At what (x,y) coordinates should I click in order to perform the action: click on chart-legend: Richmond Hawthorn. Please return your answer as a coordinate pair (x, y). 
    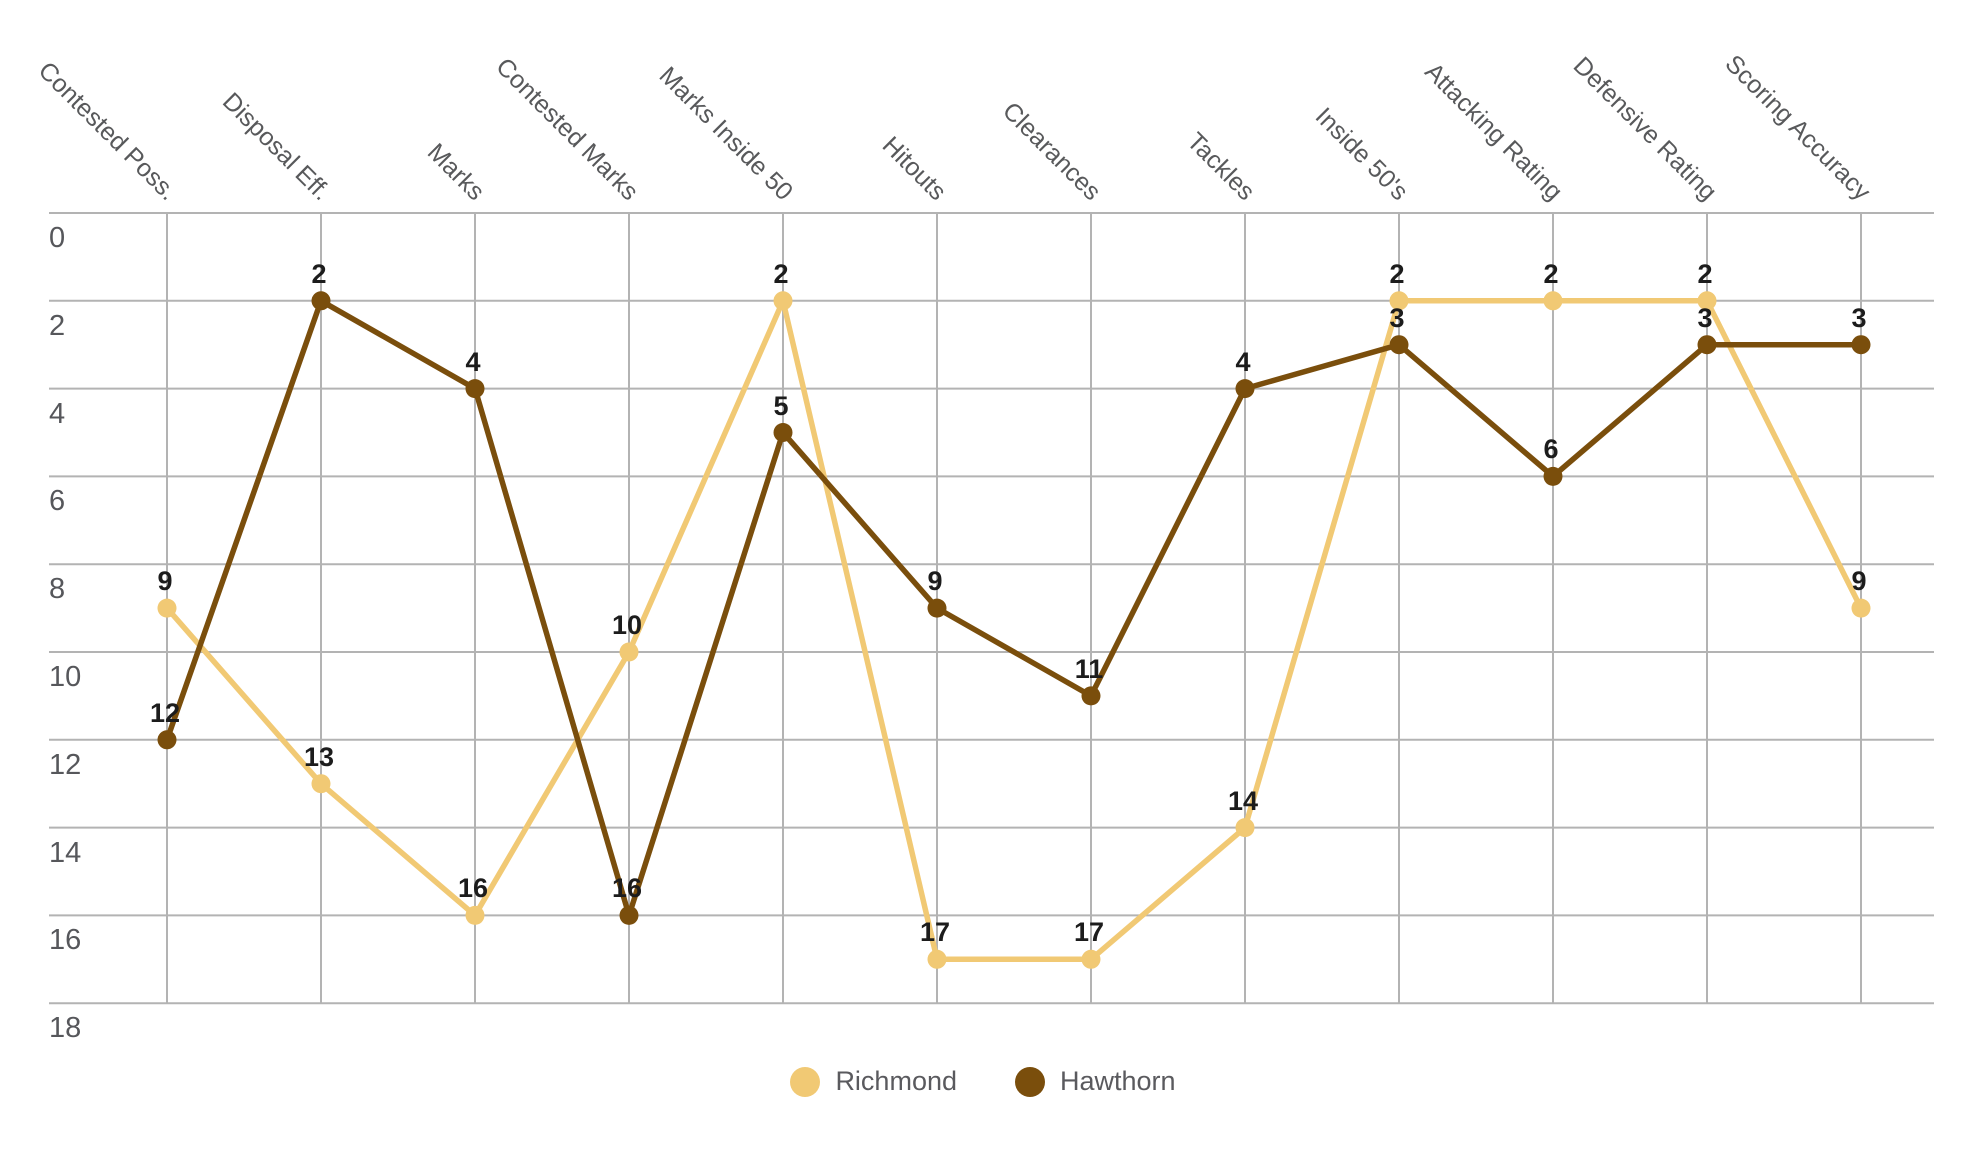
    Looking at the image, I should click on (983, 1081).